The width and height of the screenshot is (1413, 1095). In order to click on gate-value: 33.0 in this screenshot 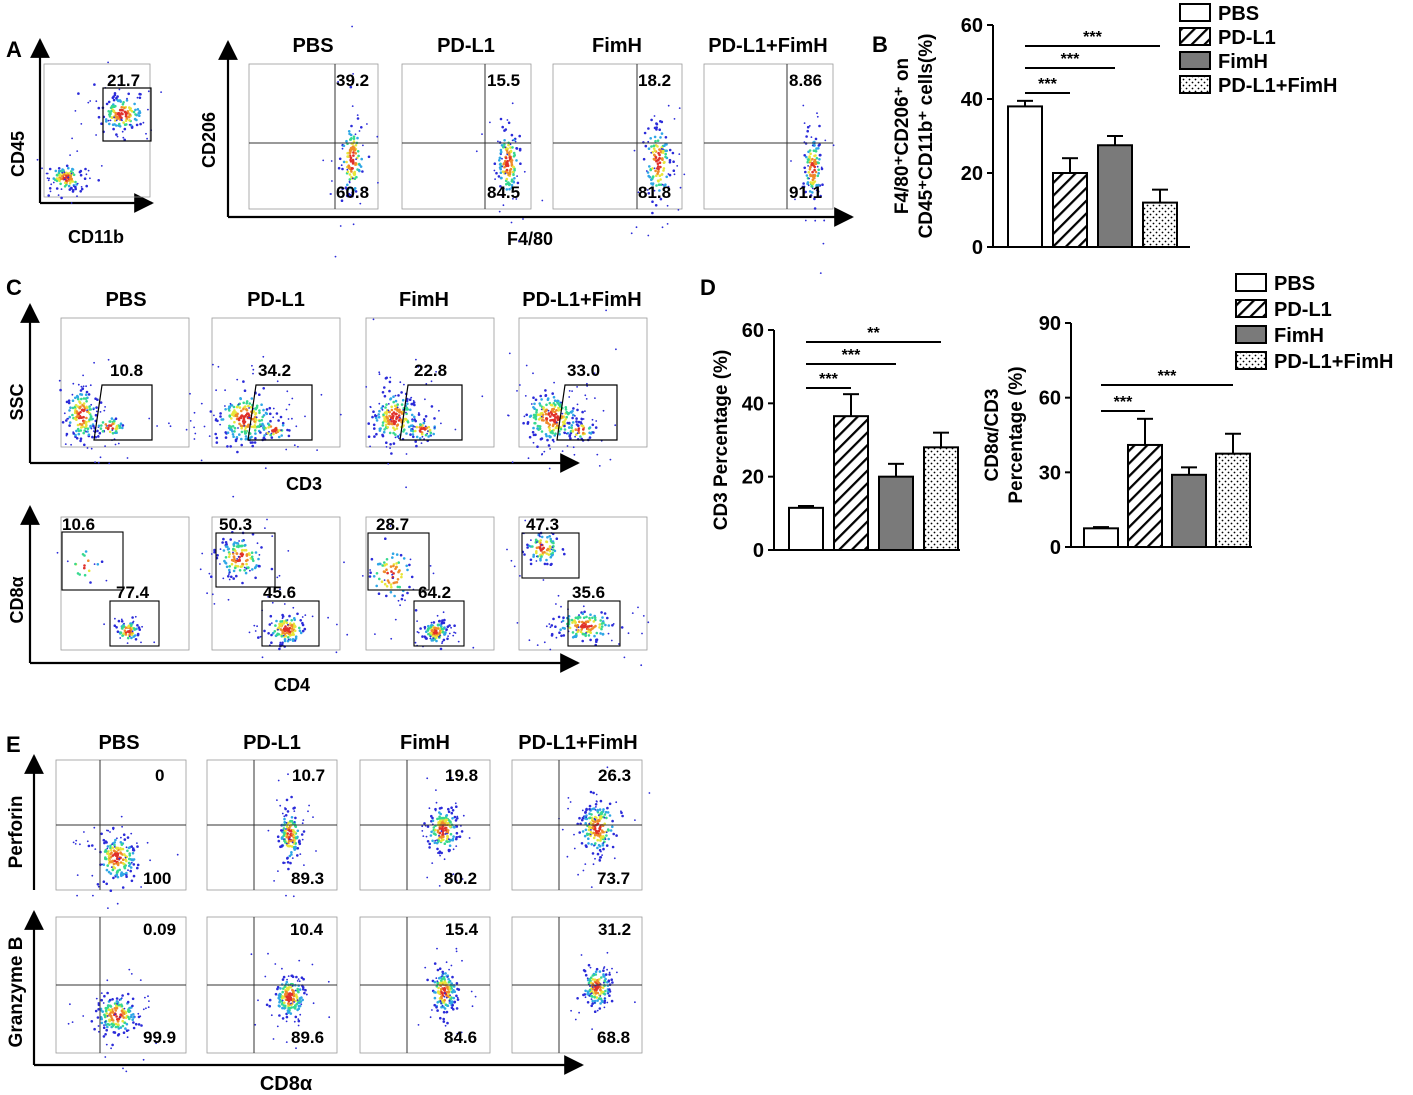, I will do `click(583, 370)`.